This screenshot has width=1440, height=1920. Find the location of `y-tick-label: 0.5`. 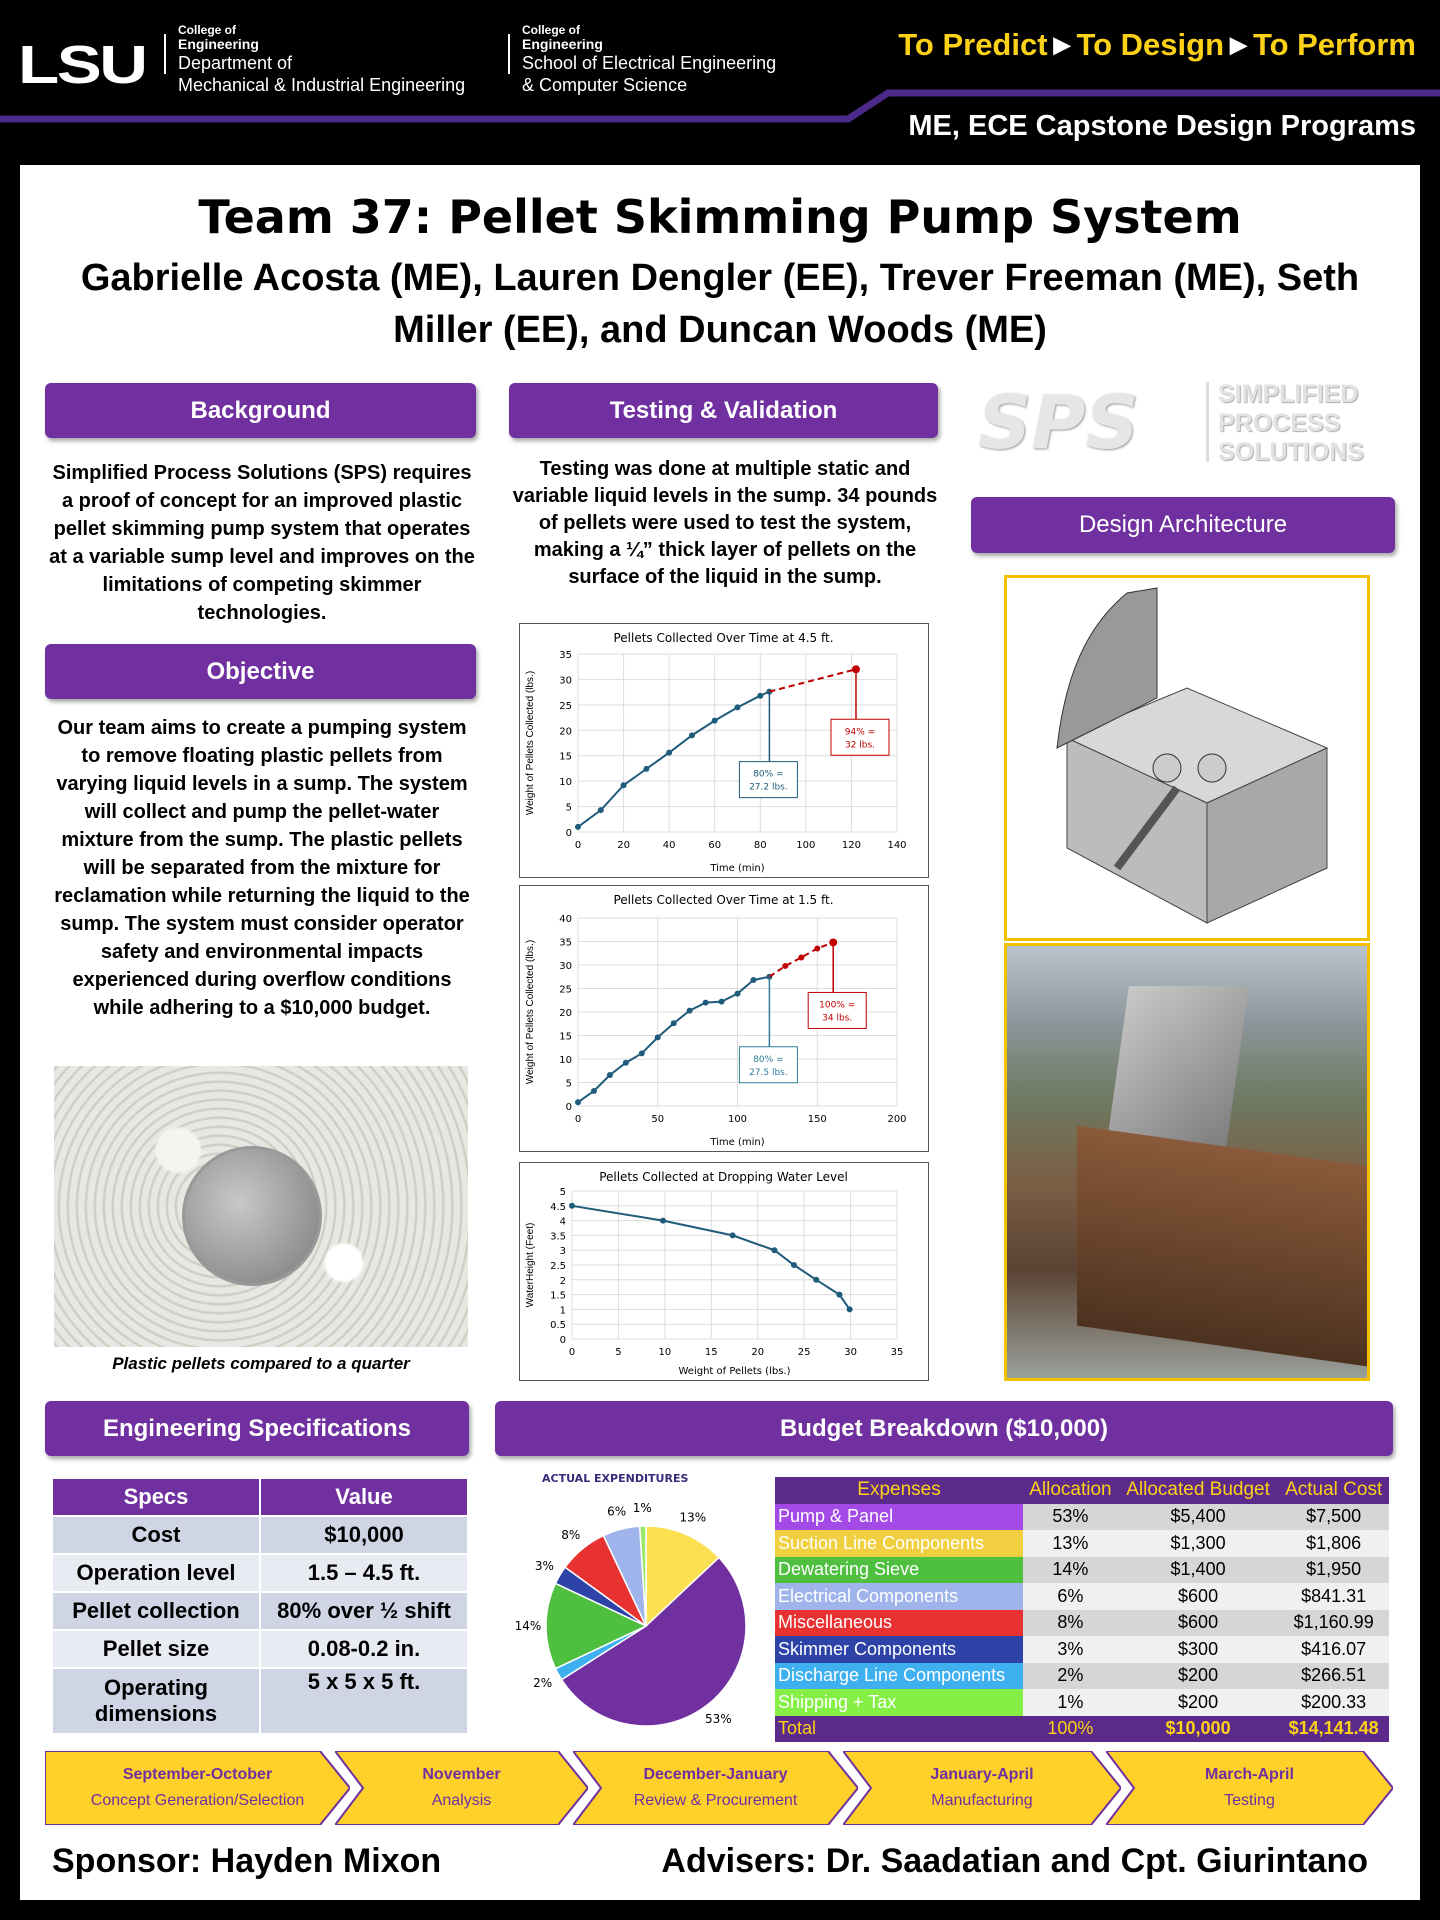

y-tick-label: 0.5 is located at coordinates (558, 1325).